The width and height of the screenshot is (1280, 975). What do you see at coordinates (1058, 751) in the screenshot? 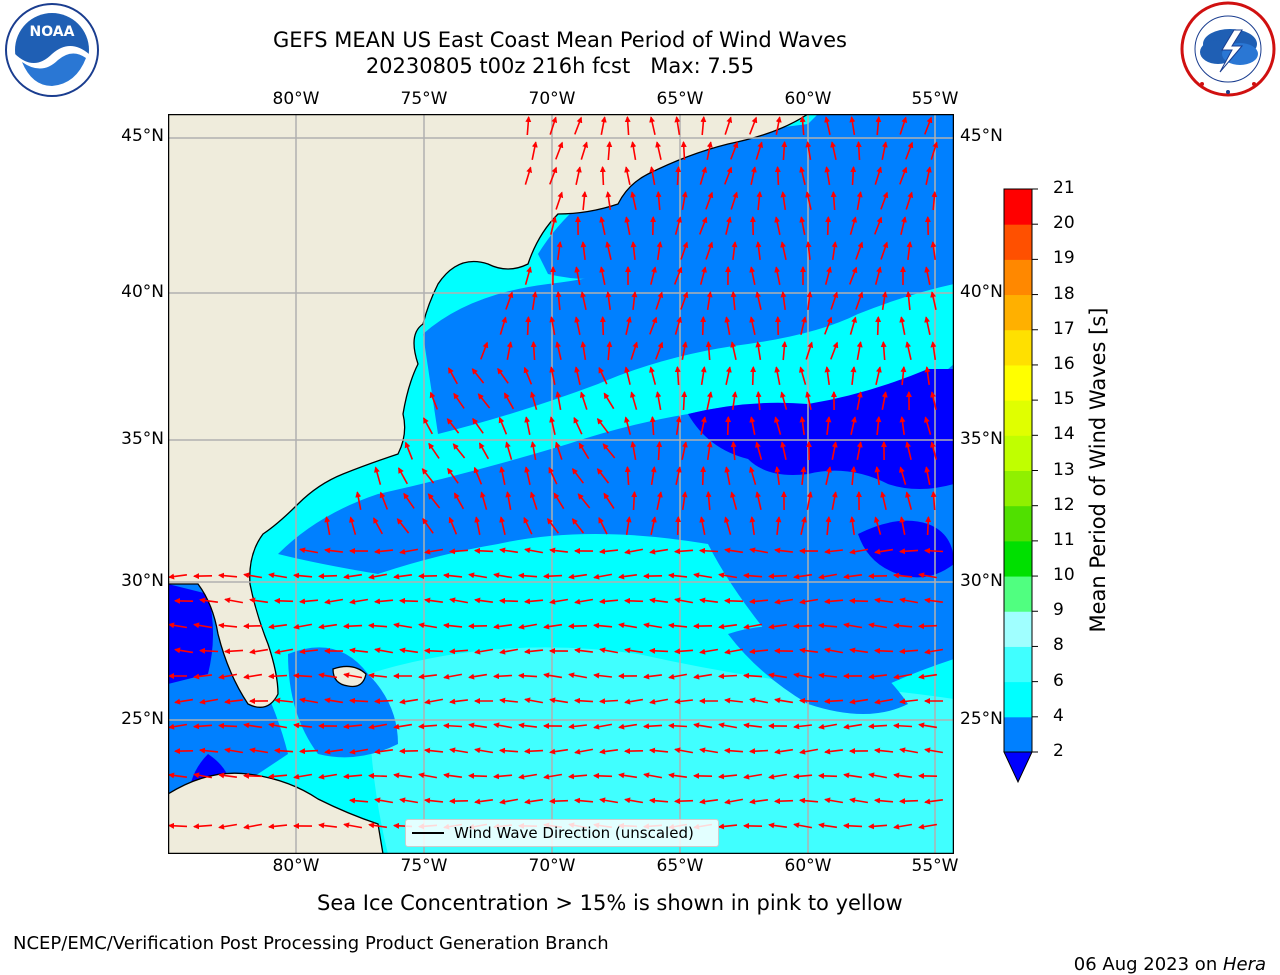
I see `colorbar-tick-label: 2` at bounding box center [1058, 751].